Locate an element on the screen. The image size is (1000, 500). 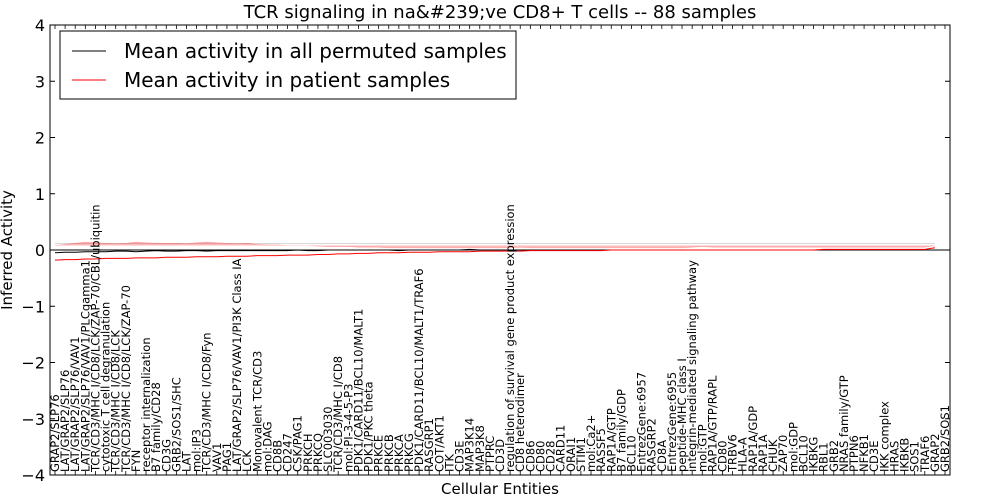
x-tick-label: LAT is located at coordinates (187, 461).